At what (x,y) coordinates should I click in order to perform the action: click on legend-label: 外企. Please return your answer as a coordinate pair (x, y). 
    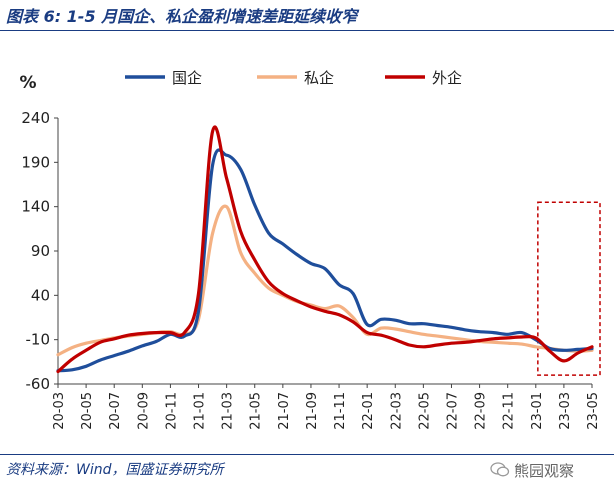
    Looking at the image, I should click on (447, 78).